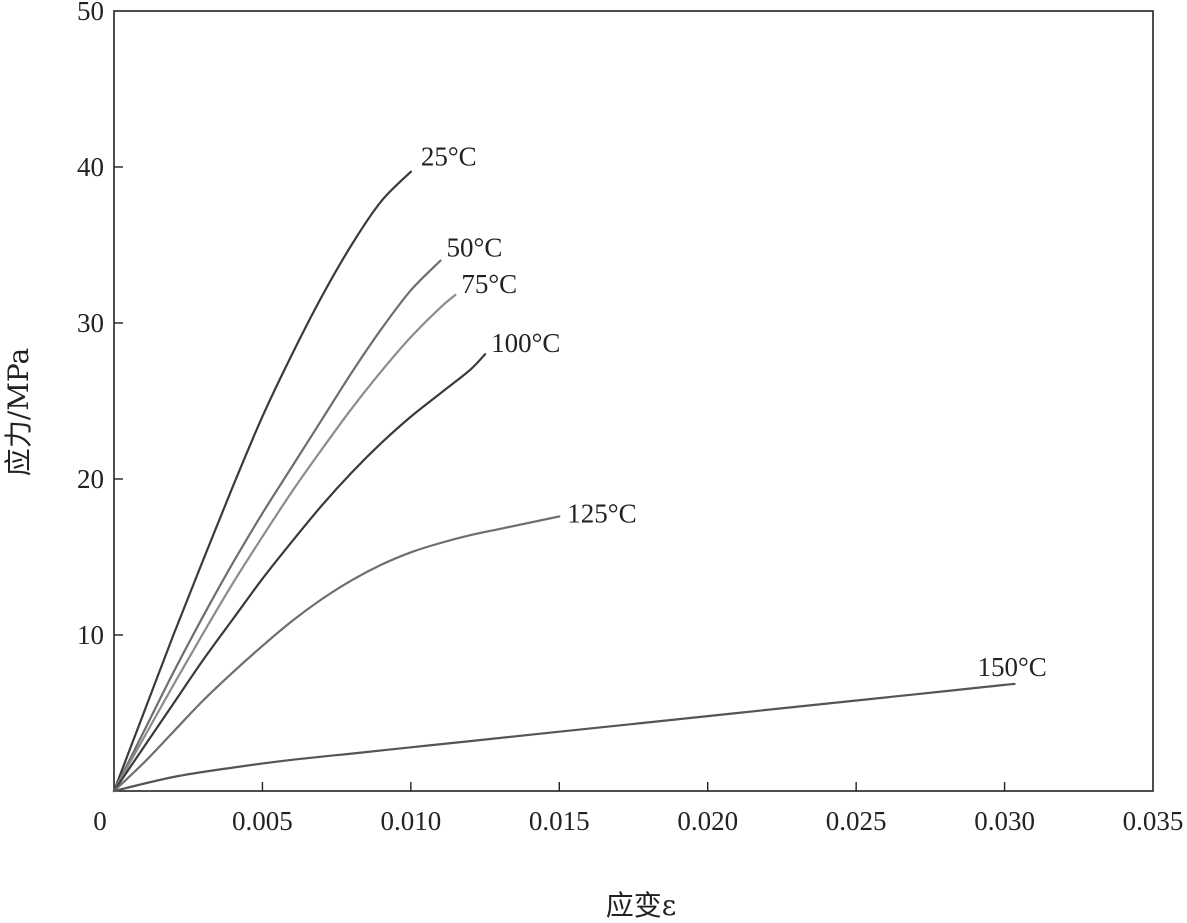  What do you see at coordinates (489, 284) in the screenshot?
I see `series-label-75c: 75°C` at bounding box center [489, 284].